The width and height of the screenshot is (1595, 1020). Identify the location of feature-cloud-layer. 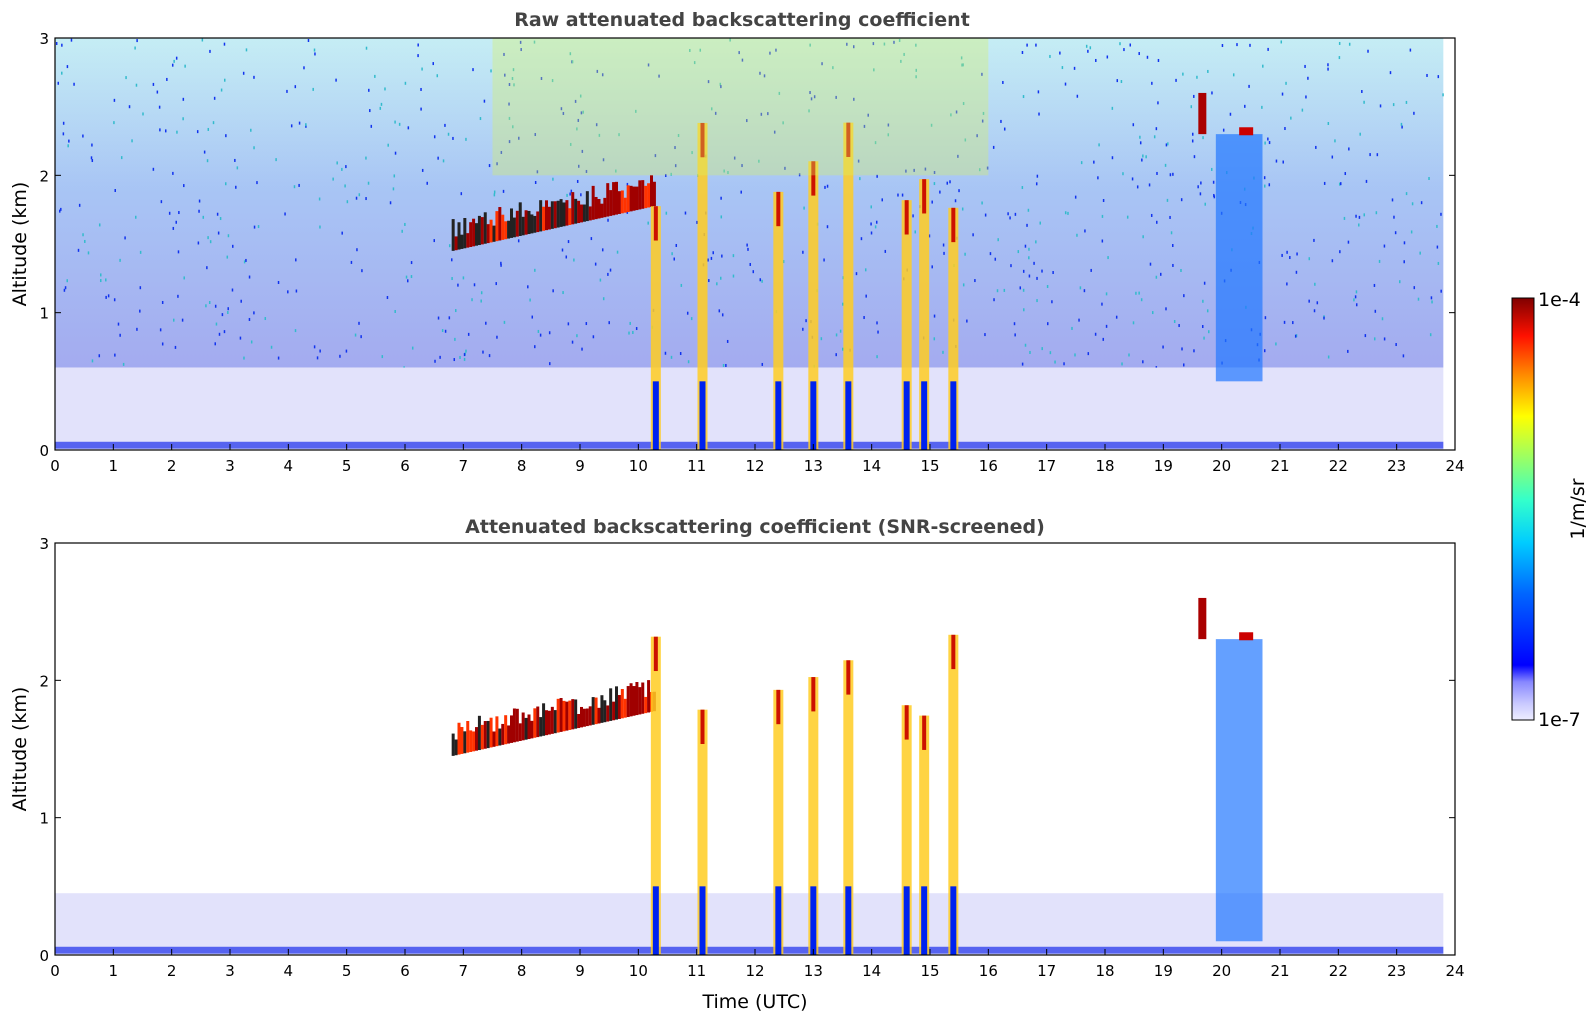
(553, 213).